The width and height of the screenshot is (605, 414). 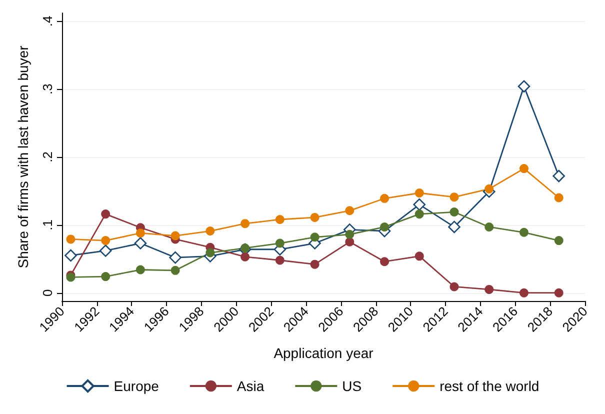 I want to click on legend-label: US, so click(x=352, y=386).